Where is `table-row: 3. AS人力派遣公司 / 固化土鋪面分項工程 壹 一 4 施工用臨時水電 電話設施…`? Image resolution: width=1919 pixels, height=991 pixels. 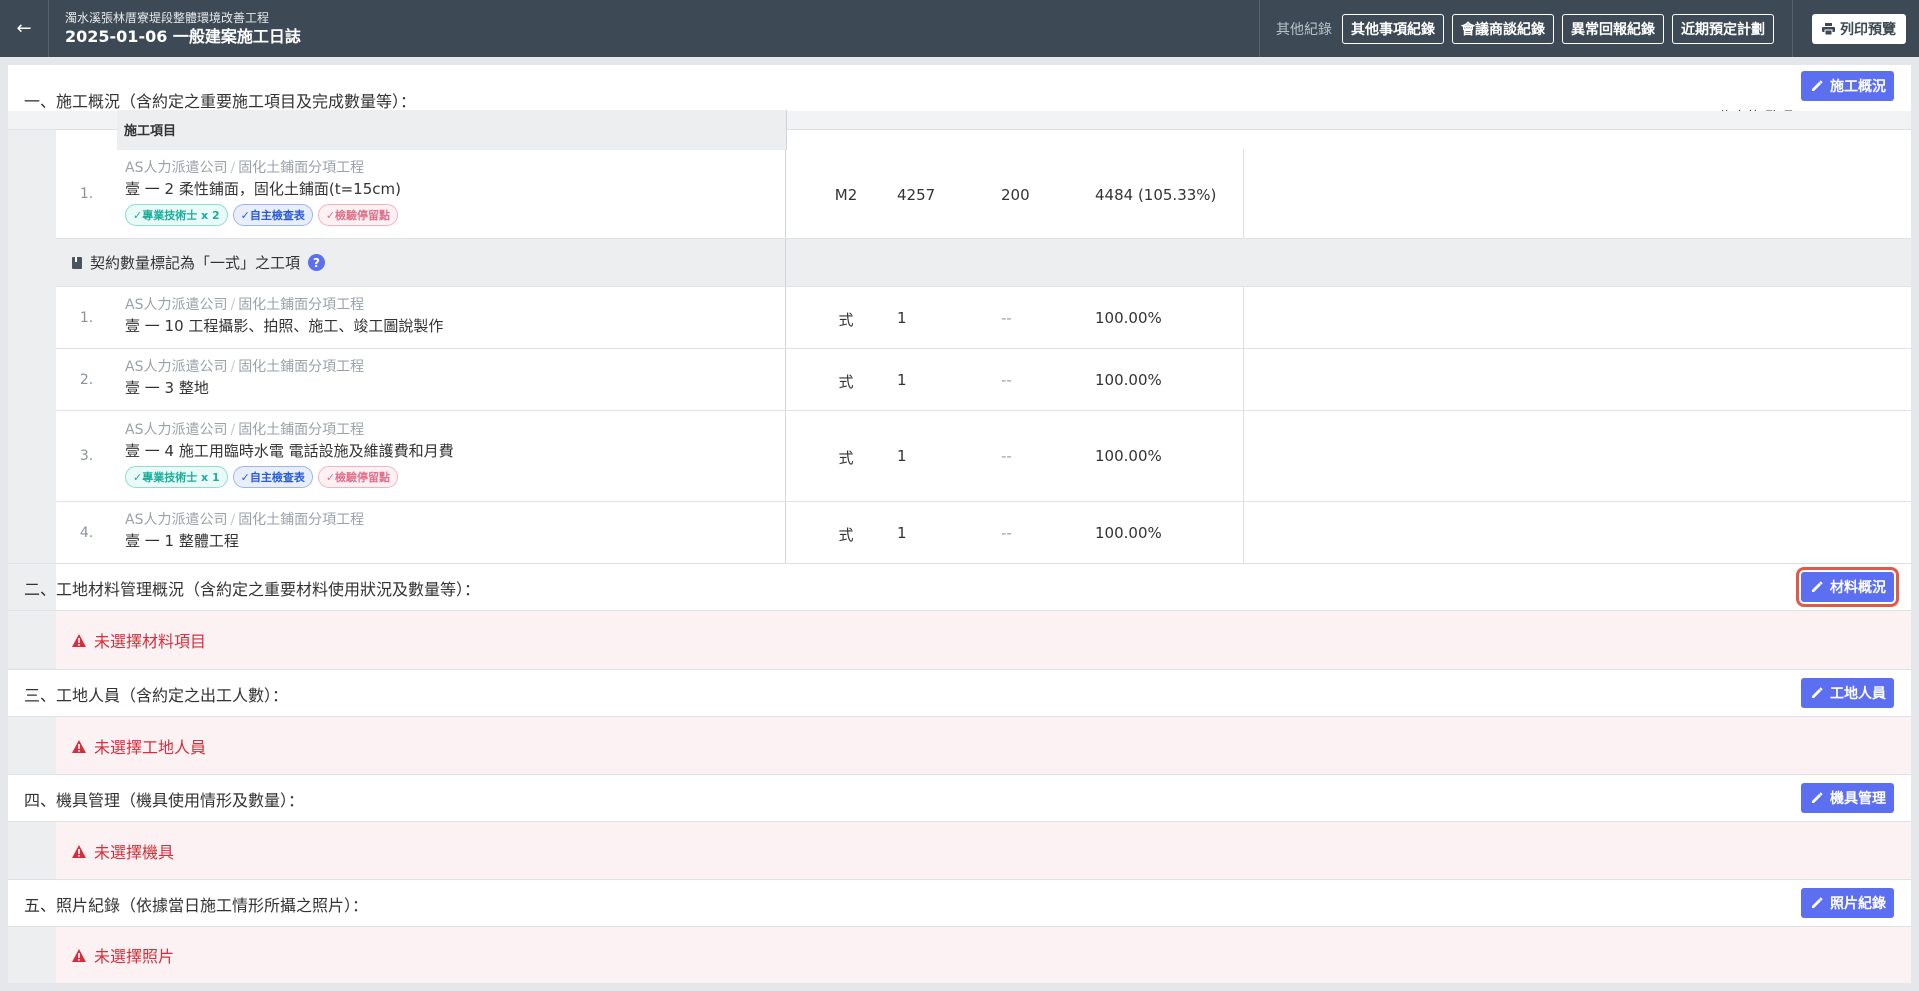 table-row: 3. AS人力派遣公司 / 固化土鋪面分項工程 壹 一 4 施工用臨時水電 電話設施… is located at coordinates (983, 456).